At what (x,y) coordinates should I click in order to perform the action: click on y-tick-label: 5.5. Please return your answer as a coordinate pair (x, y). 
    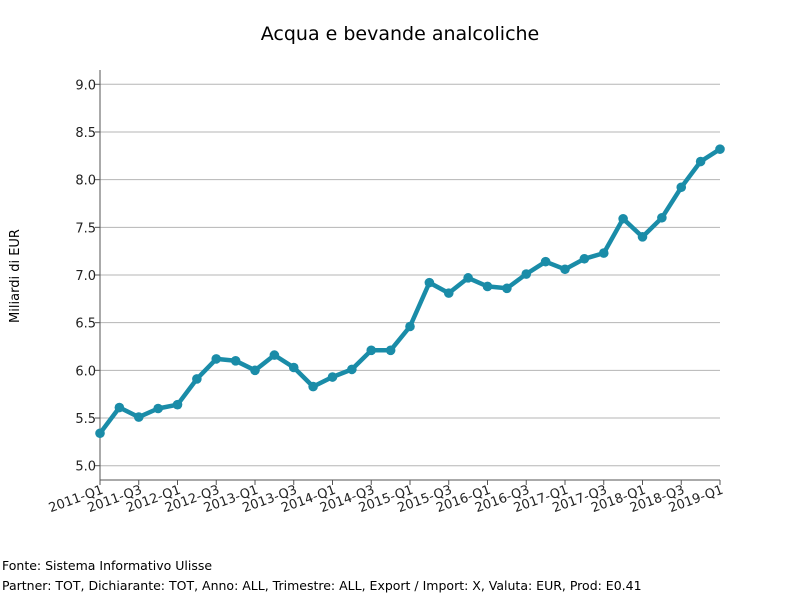
    Looking at the image, I should click on (85, 419).